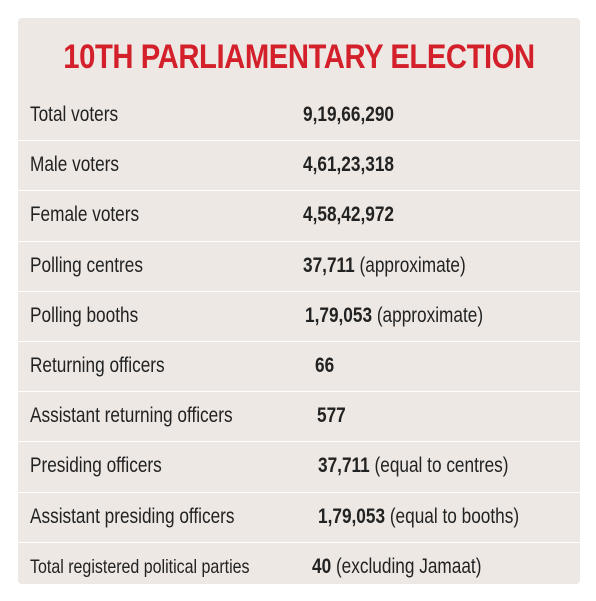 The width and height of the screenshot is (596, 601). What do you see at coordinates (441, 466) in the screenshot?
I see `value-note: (equal to centres)` at bounding box center [441, 466].